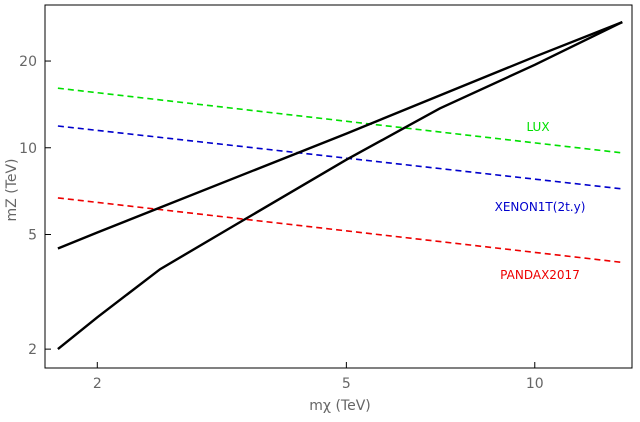 The image size is (640, 422). What do you see at coordinates (32, 235) in the screenshot?
I see `y-tick-label: 5` at bounding box center [32, 235].